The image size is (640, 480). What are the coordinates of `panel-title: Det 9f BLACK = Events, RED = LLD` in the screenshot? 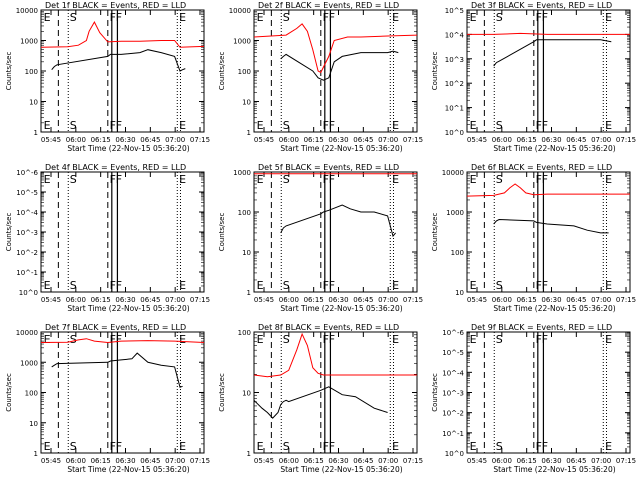 It's located at (541, 327).